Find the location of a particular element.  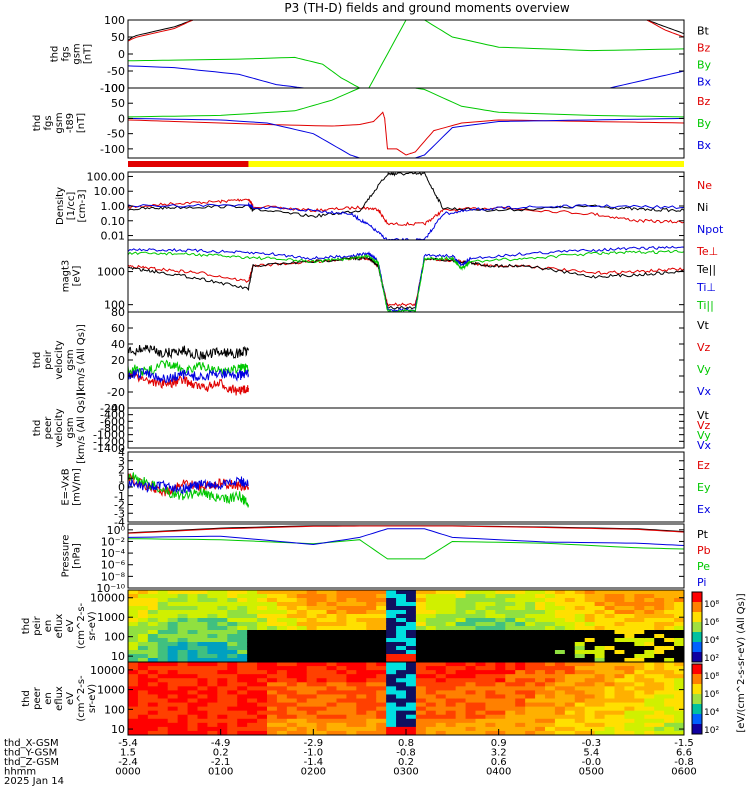

y-tick-label: 1000 is located at coordinates (111, 272).